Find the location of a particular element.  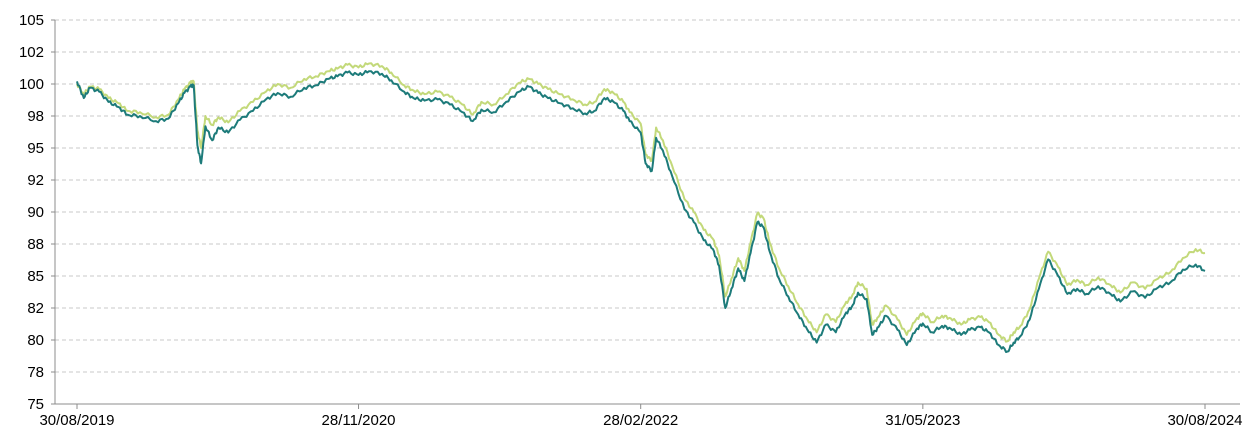

y-tick-label: 78 is located at coordinates (35, 372).